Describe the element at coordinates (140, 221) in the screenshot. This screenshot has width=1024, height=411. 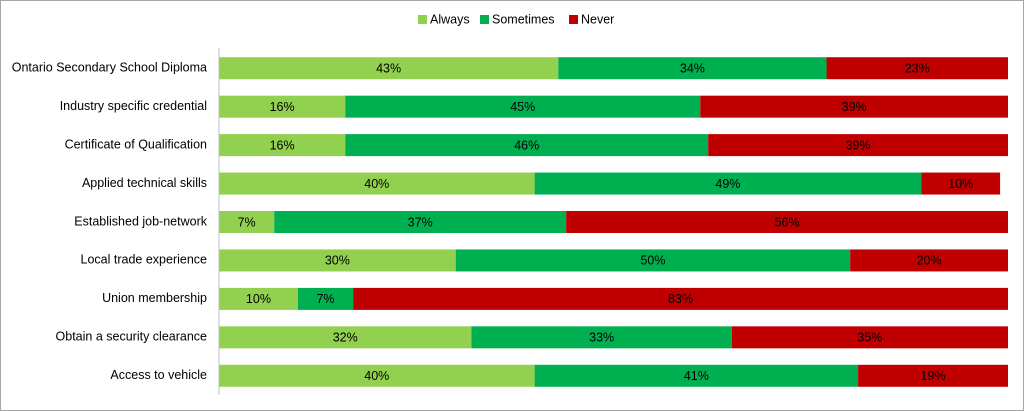
I see `y-tick-label: Established job-network` at that location.